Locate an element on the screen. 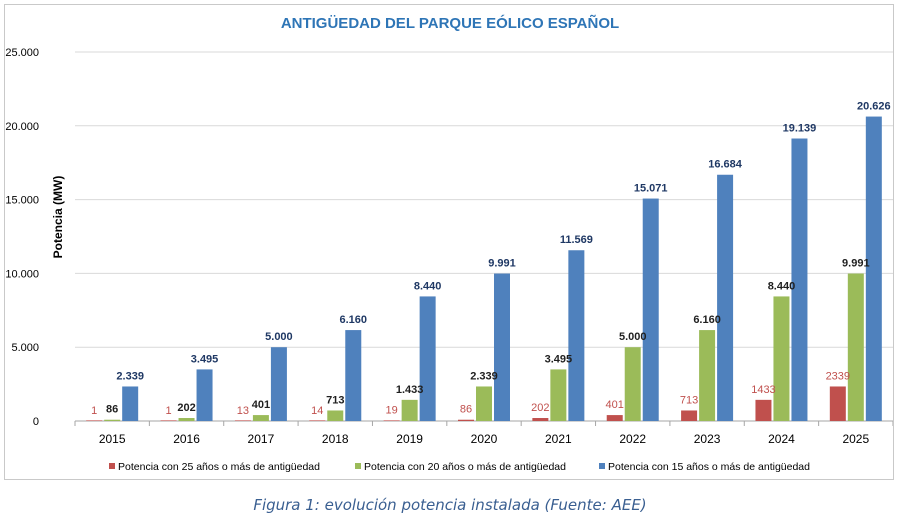 This screenshot has width=900, height=524. x-tick-label: 2024 is located at coordinates (781, 439).